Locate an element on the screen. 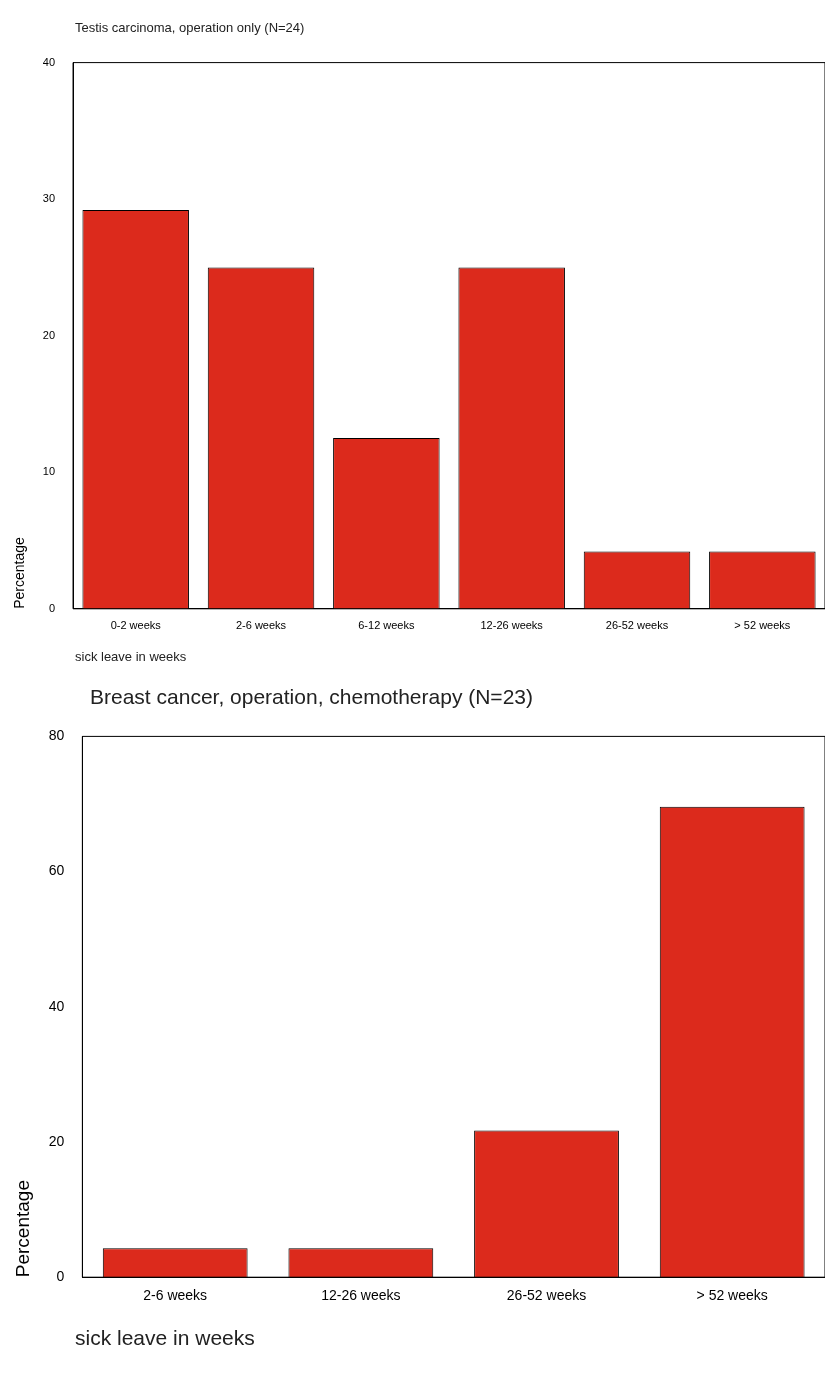 This screenshot has height=1384, width=825. chart-title: Testis carcinoma, operation only (N=24) is located at coordinates (190, 27).